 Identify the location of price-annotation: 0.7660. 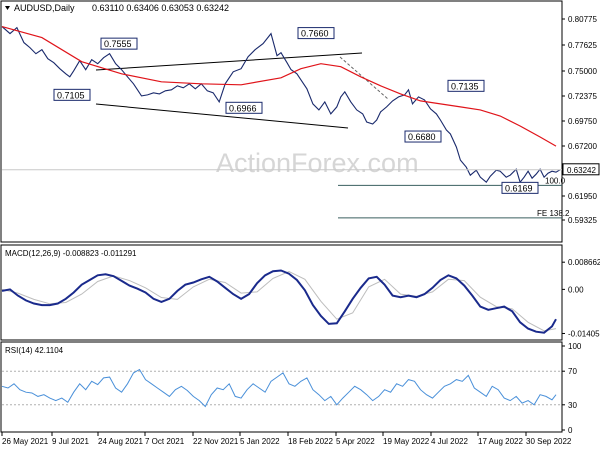
(316, 33).